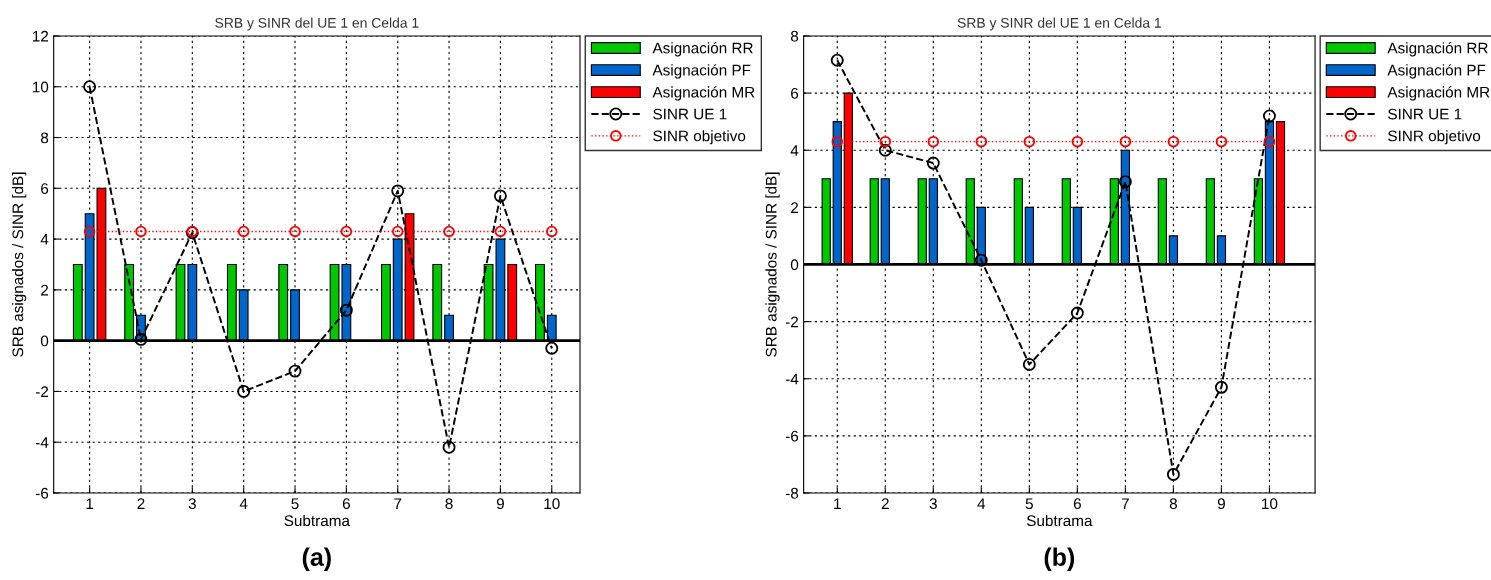 The width and height of the screenshot is (1491, 580). Describe the element at coordinates (1059, 559) in the screenshot. I see `text: (b)` at that location.